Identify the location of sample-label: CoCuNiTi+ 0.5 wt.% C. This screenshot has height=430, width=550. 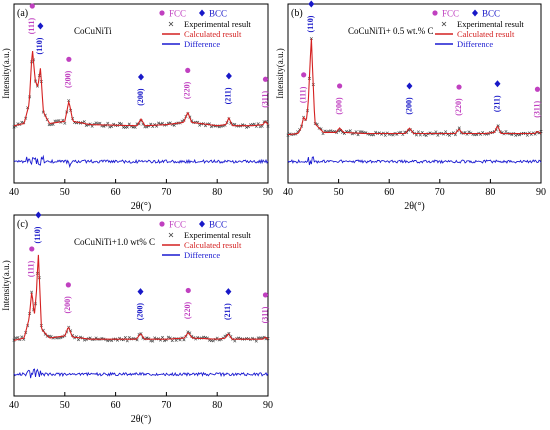
(391, 31).